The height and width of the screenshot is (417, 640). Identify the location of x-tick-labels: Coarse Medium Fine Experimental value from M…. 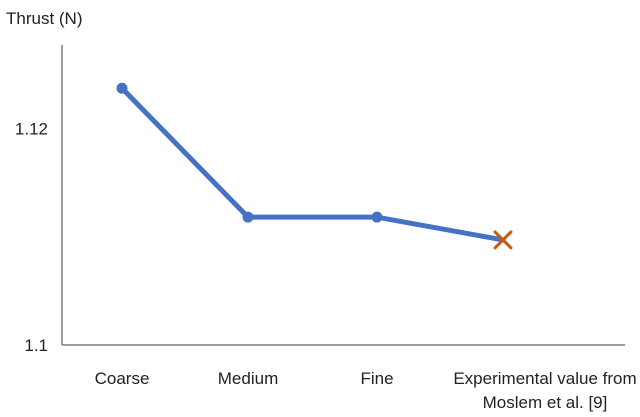
(366, 390).